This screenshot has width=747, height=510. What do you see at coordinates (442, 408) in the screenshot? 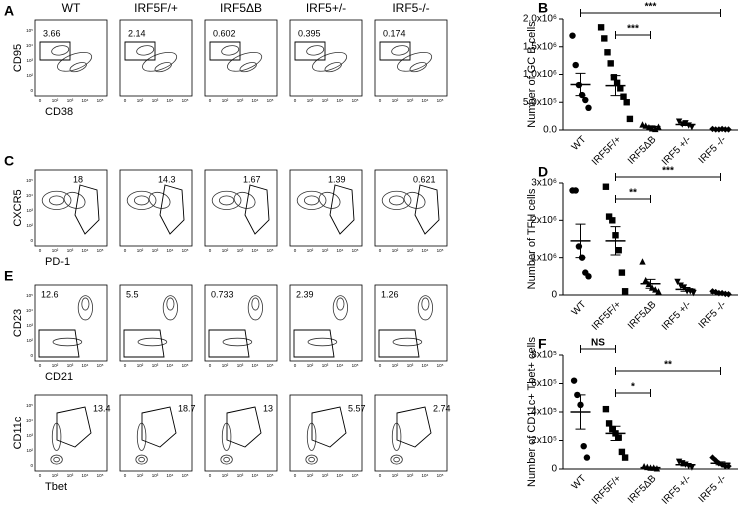
I see `gate-percentage: 2.74` at bounding box center [442, 408].